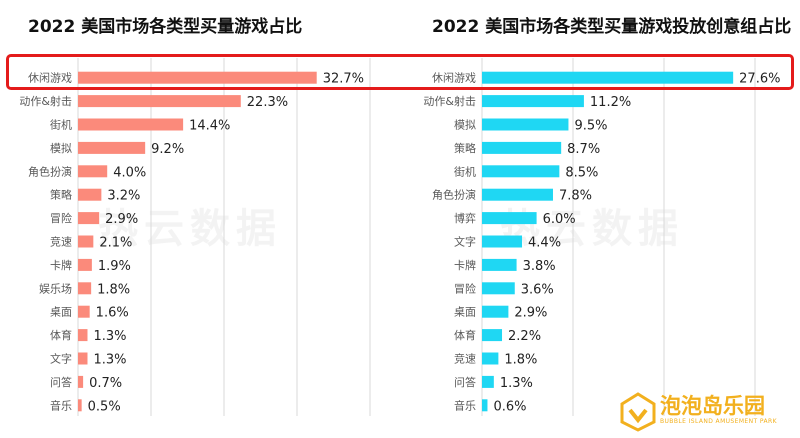 The width and height of the screenshot is (800, 438). I want to click on left-value-label: 0.7%, so click(105, 383).